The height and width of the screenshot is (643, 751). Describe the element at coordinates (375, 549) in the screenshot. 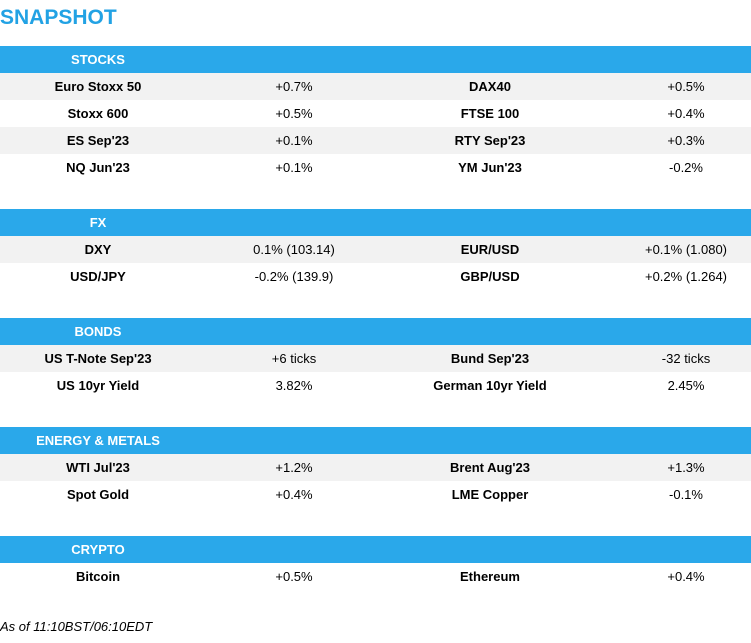

I see `section-header: CRYPTO` at that location.